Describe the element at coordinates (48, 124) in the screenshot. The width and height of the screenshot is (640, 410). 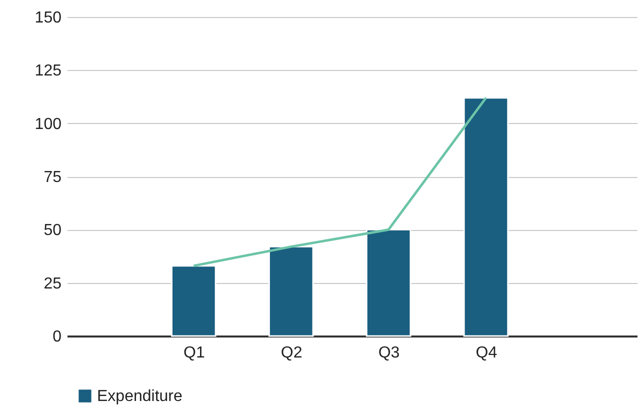
I see `y-tick-label: 100` at that location.